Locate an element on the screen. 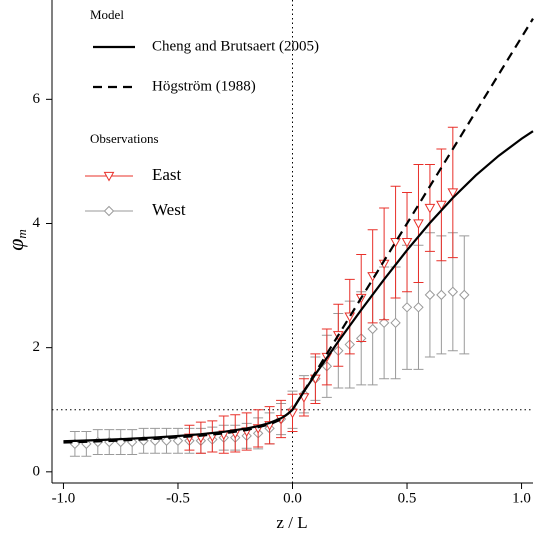  x-axis-label: z / L is located at coordinates (291, 522).